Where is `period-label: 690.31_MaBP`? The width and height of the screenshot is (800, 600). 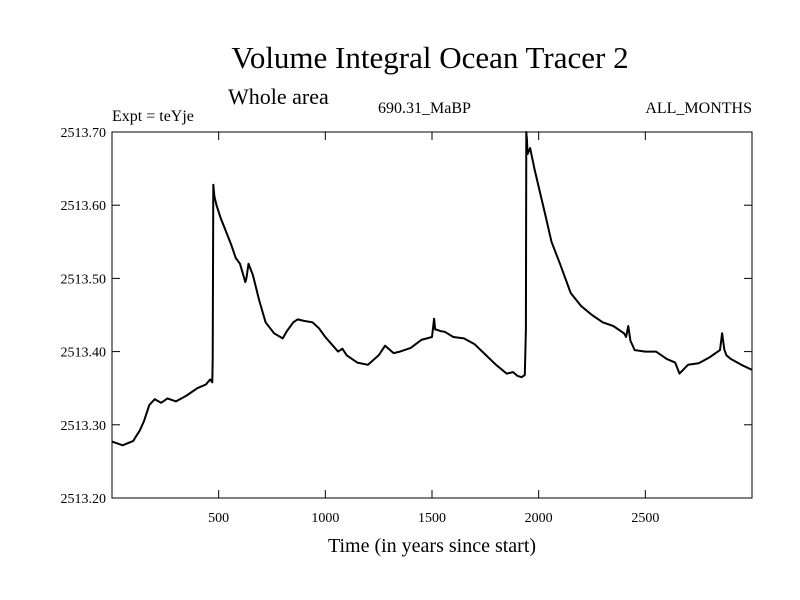 period-label: 690.31_MaBP is located at coordinates (424, 108).